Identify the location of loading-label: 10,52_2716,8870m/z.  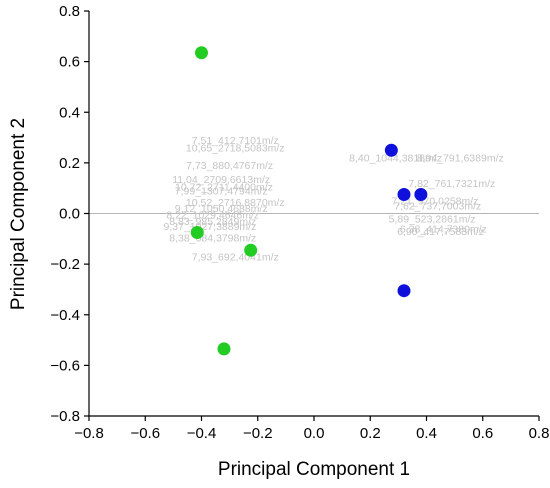
(235, 203).